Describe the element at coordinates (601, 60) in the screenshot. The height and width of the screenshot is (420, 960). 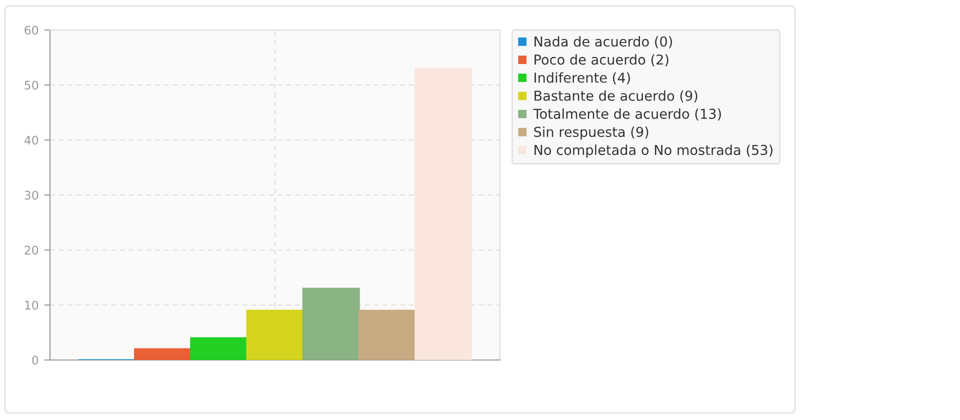
I see `legend-label: Poco de acuerdo (2)` at that location.